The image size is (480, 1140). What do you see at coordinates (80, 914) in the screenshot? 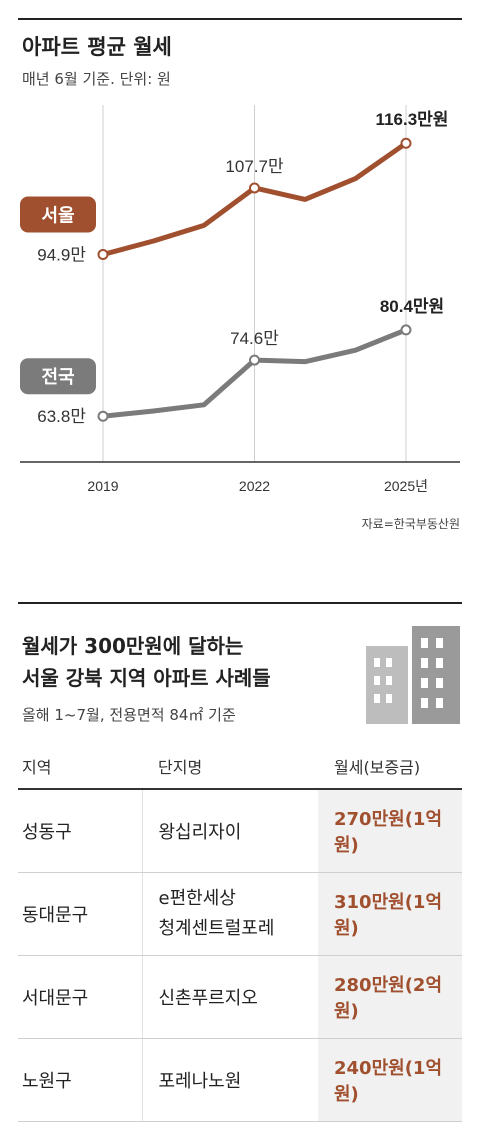
I see `region-cell: 동대문구` at bounding box center [80, 914].